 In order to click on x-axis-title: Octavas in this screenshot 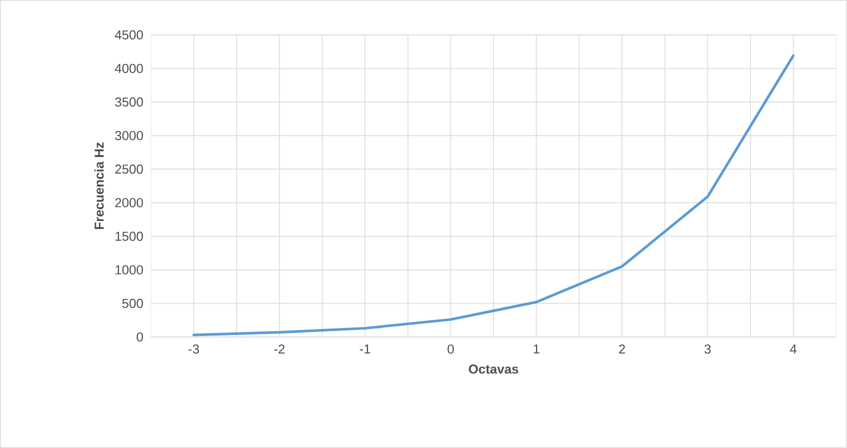, I will do `click(493, 369)`.